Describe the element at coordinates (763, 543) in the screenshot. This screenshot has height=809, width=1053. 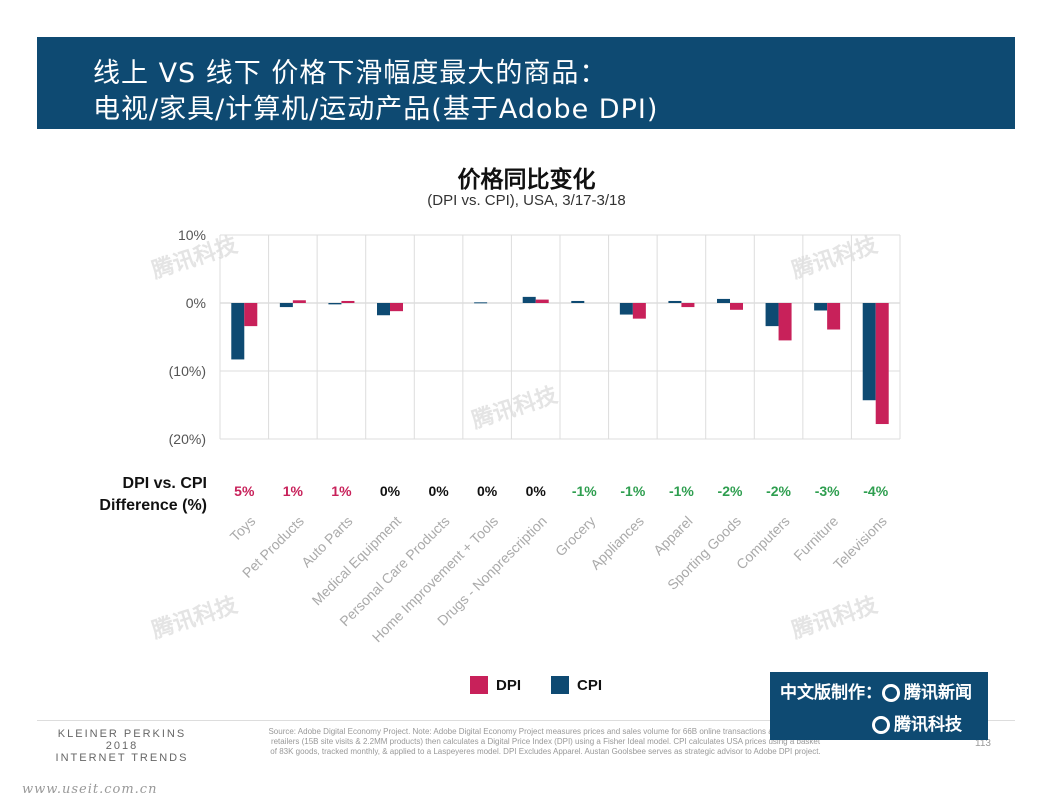
I see `x-tick-label: Computers` at that location.